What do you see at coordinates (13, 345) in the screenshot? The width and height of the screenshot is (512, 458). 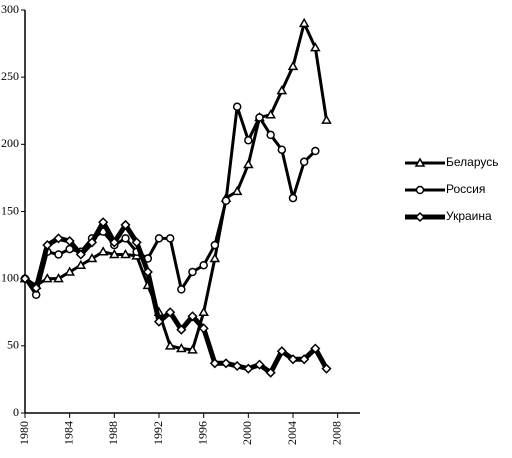 I see `y-tick-label: 50` at bounding box center [13, 345].